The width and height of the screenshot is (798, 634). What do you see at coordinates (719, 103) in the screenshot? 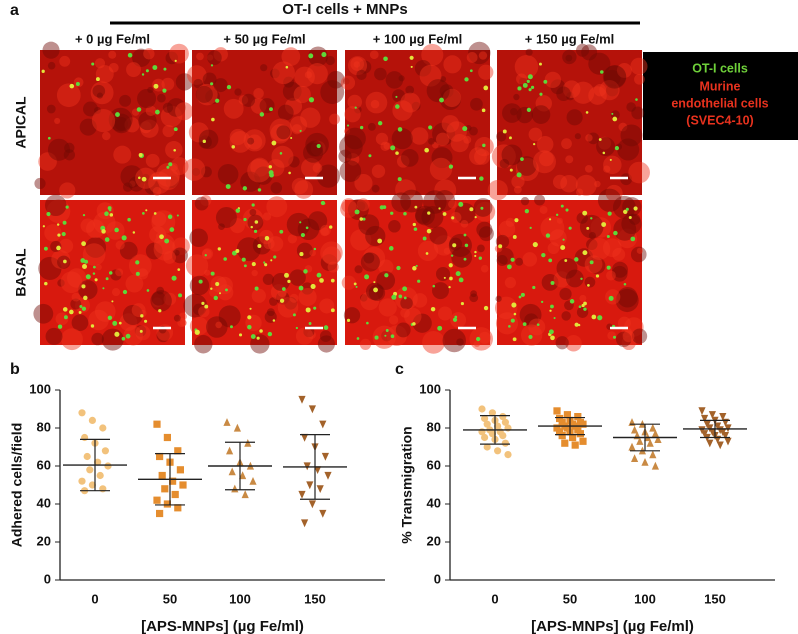
I see `legend-text: endothelial cells` at bounding box center [719, 103].